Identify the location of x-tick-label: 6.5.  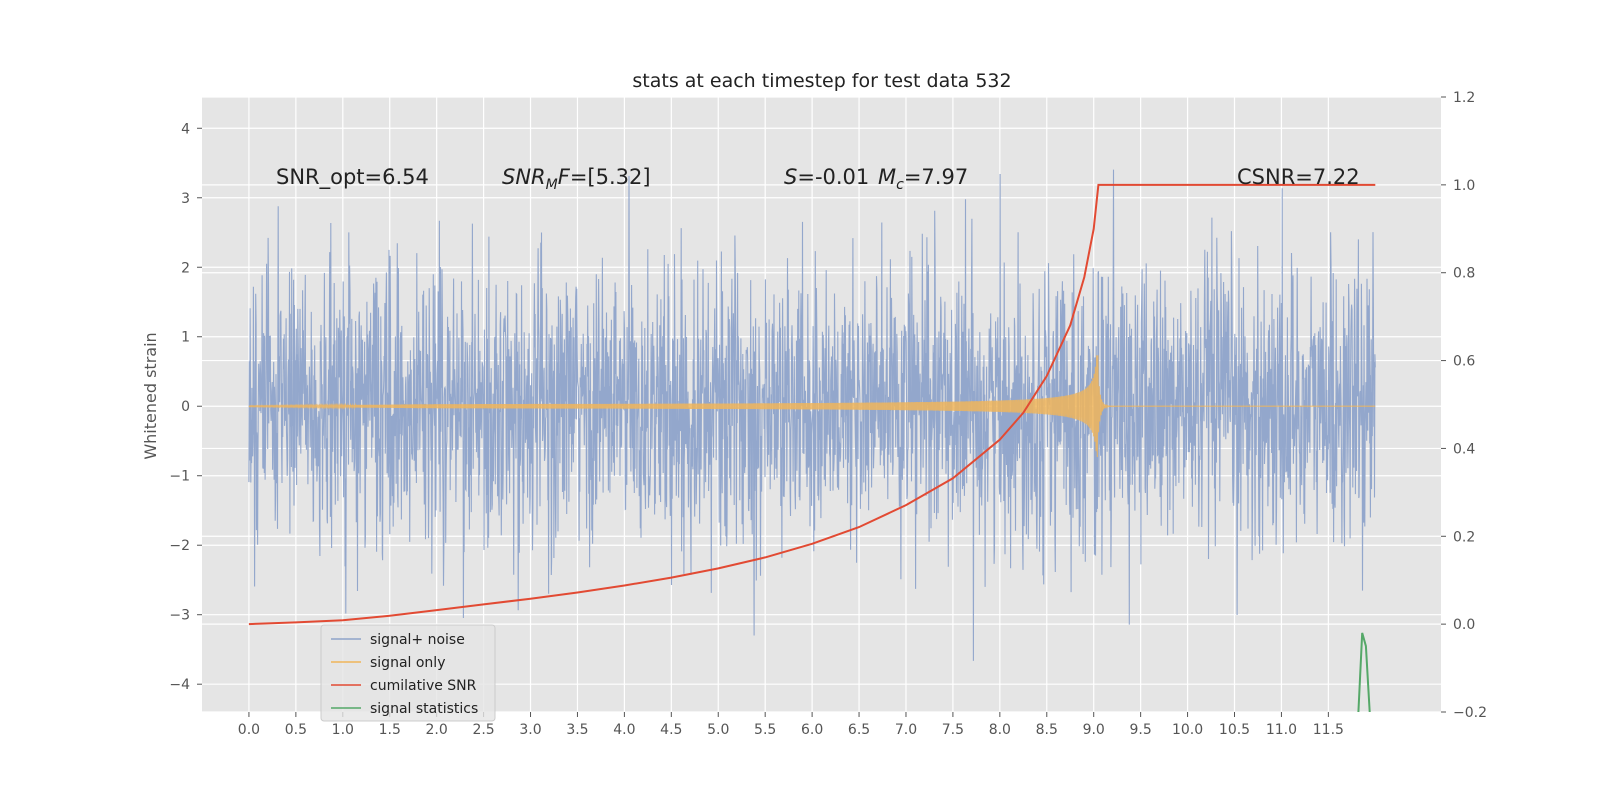
(859, 730).